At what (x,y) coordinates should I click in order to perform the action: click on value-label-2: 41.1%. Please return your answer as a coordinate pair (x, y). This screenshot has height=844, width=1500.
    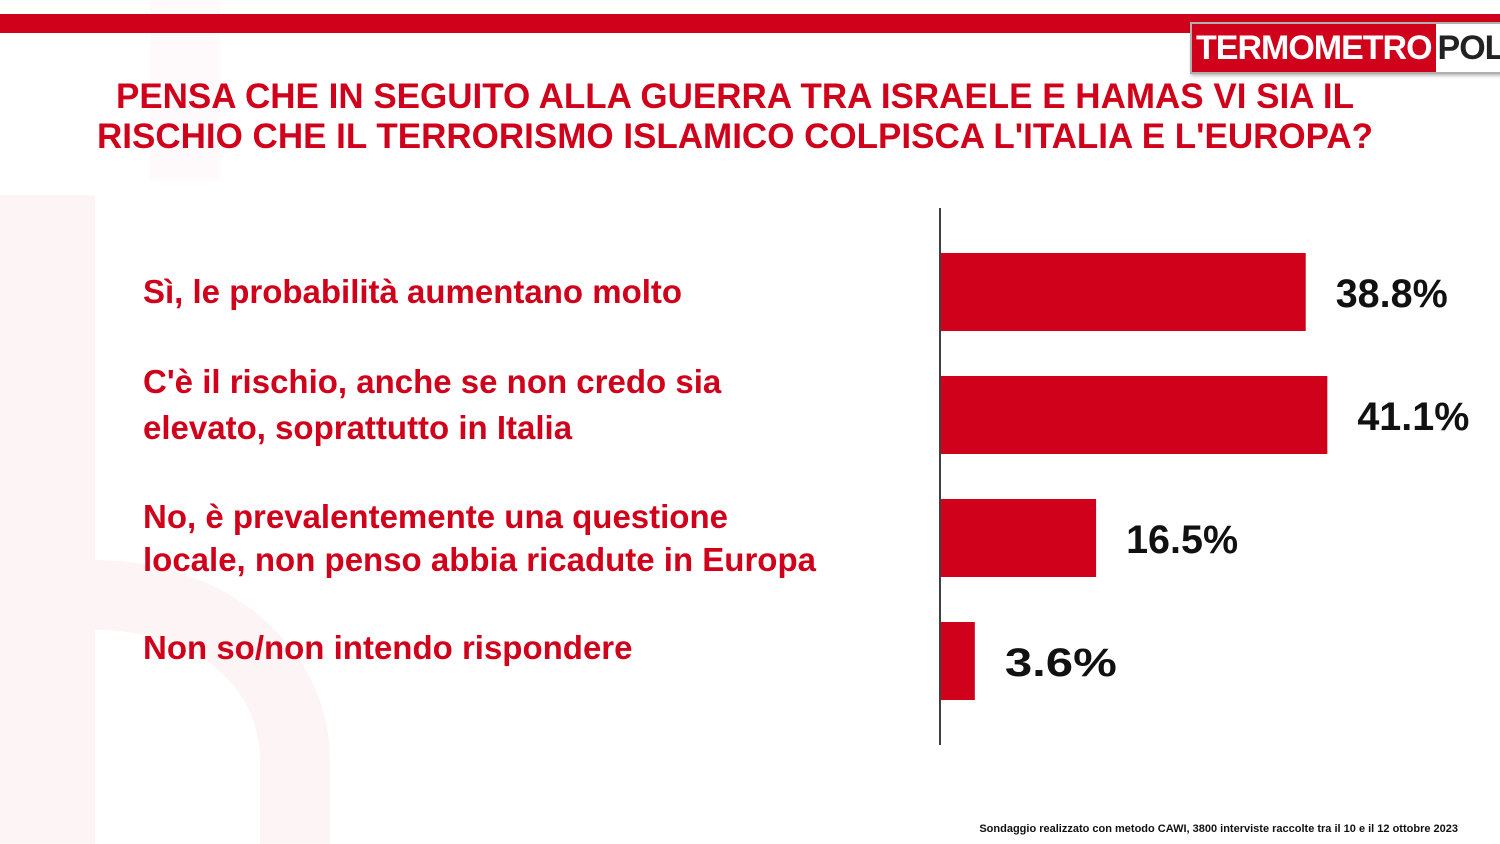
    Looking at the image, I should click on (1413, 417).